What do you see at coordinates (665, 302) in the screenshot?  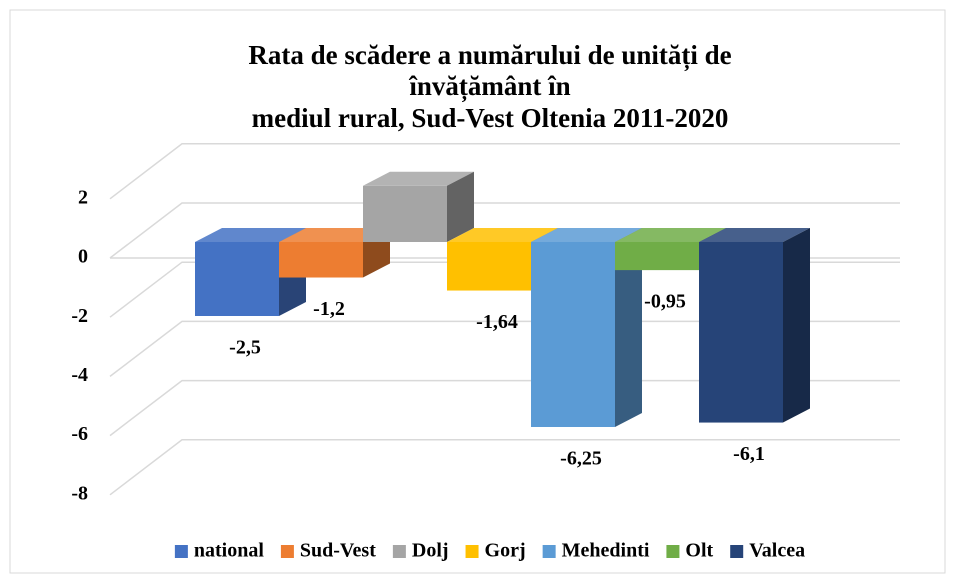 I see `data-label: -0,95` at bounding box center [665, 302].